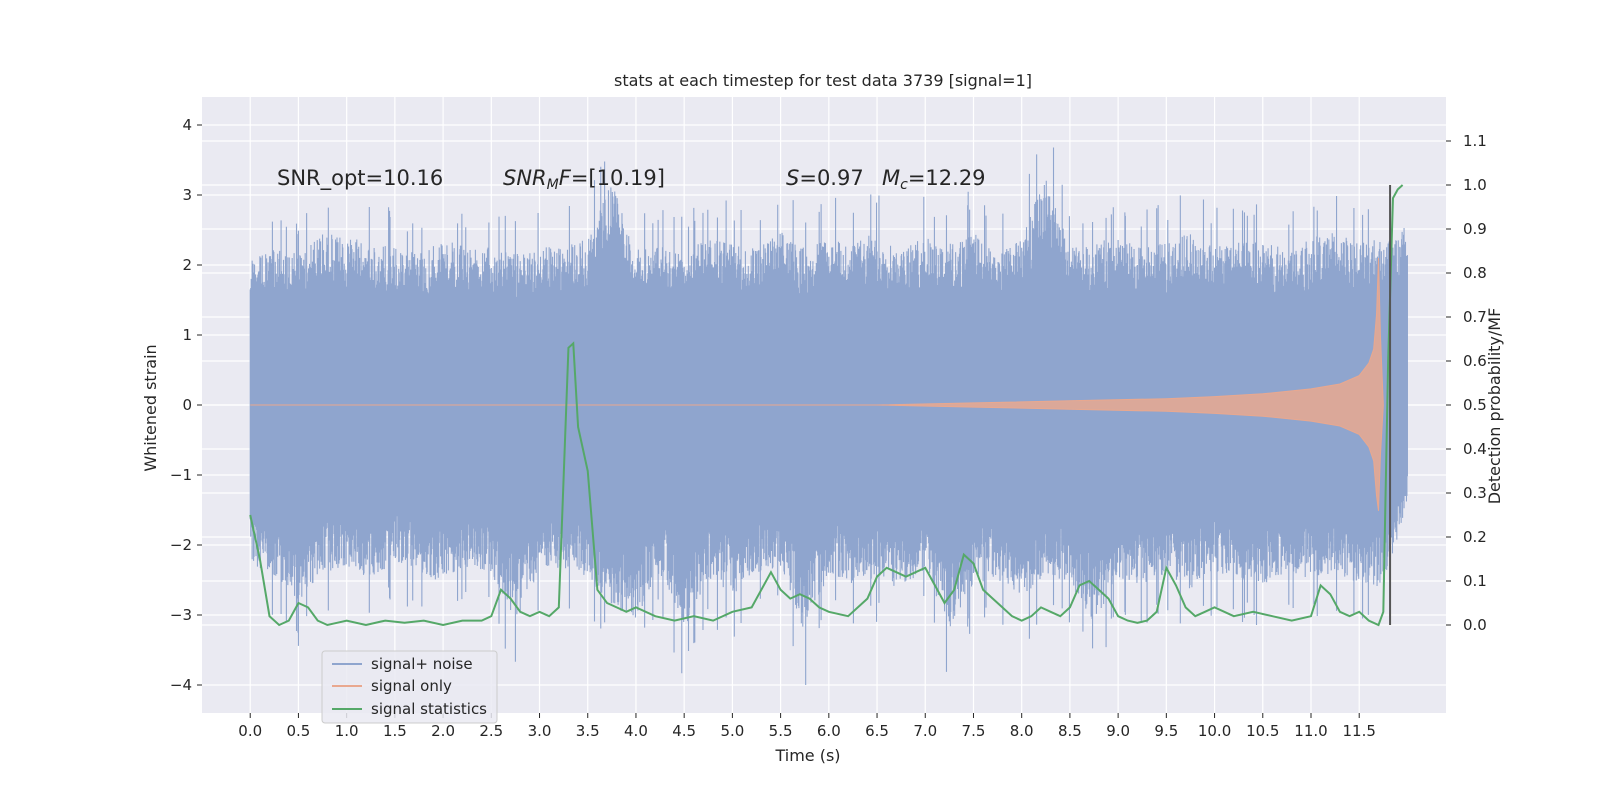 The width and height of the screenshot is (1600, 800). What do you see at coordinates (181, 545) in the screenshot?
I see `y-tick-label: −2` at bounding box center [181, 545].